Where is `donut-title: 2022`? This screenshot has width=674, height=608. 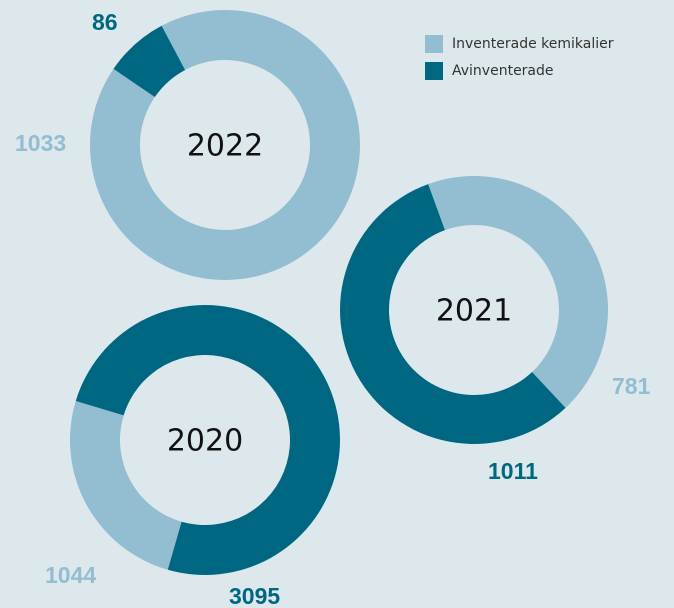
donut-title: 2022 is located at coordinates (225, 146).